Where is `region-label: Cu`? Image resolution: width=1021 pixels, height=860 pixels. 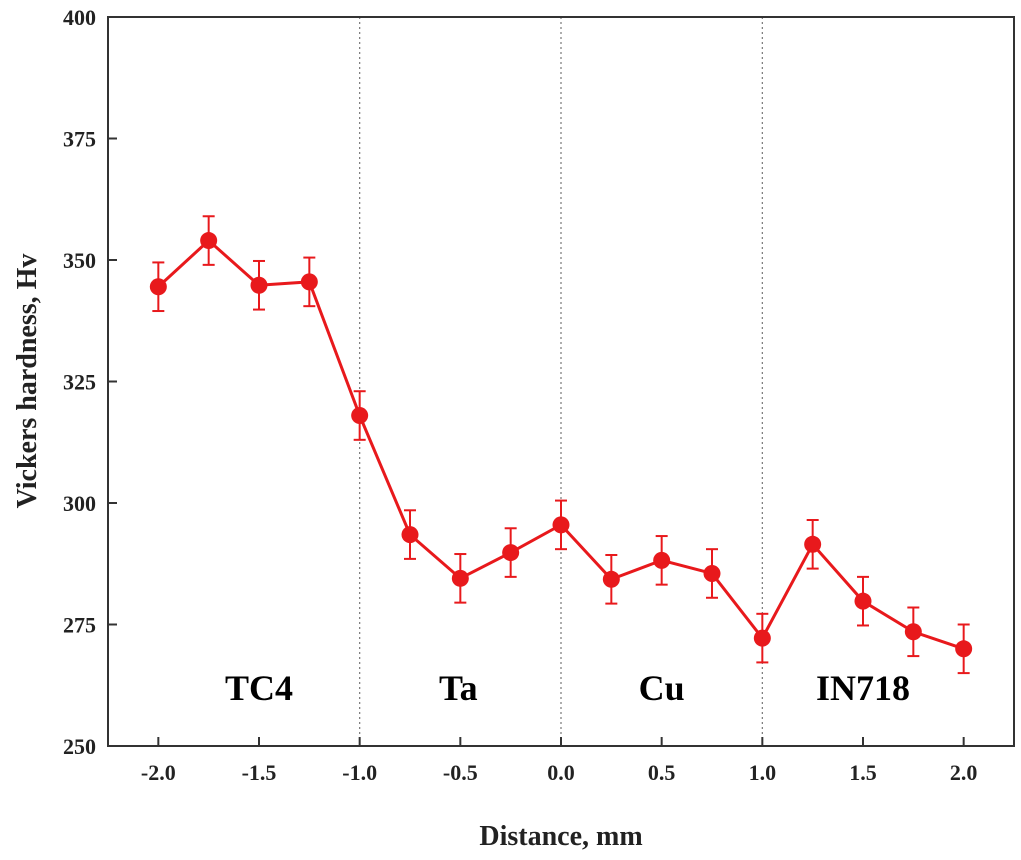 region-label: Cu is located at coordinates (662, 688).